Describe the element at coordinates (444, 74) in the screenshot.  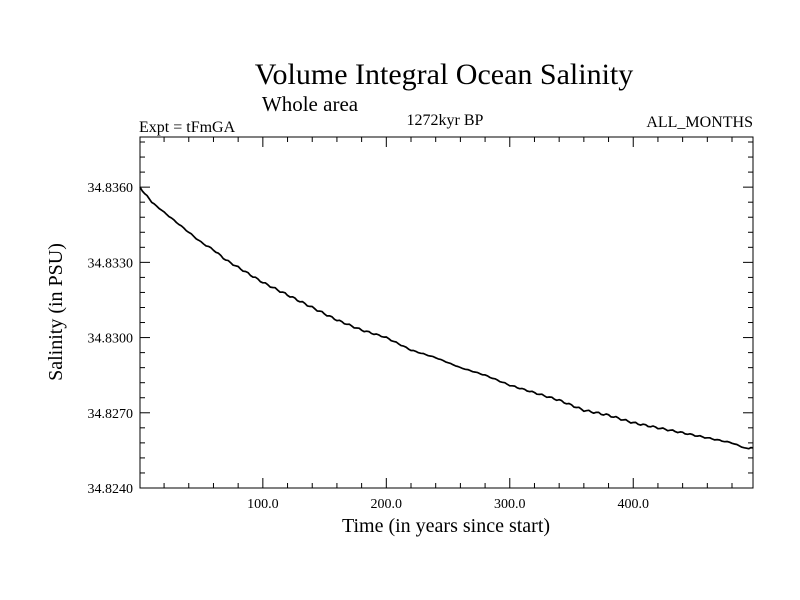
I see `chart-title: Volume Integral Ocean Salinity` at that location.